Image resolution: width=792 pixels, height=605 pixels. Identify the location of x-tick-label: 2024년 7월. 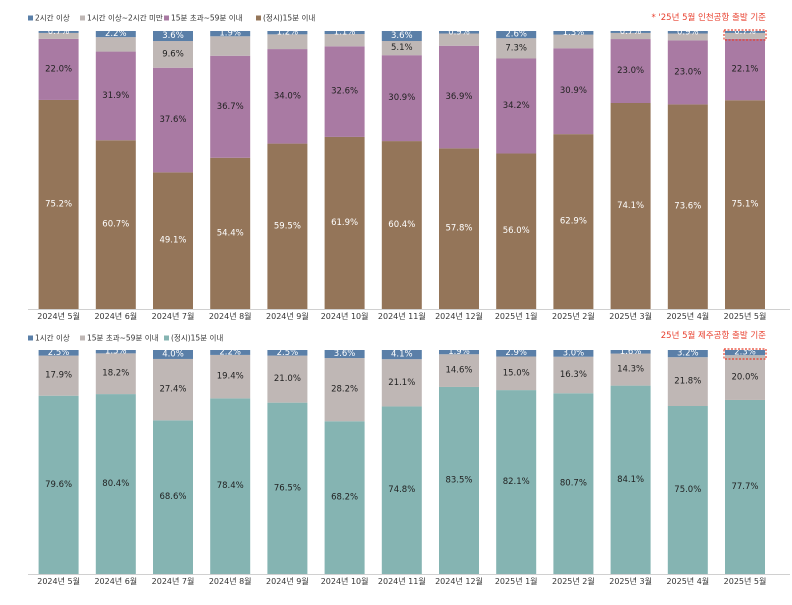
(173, 316).